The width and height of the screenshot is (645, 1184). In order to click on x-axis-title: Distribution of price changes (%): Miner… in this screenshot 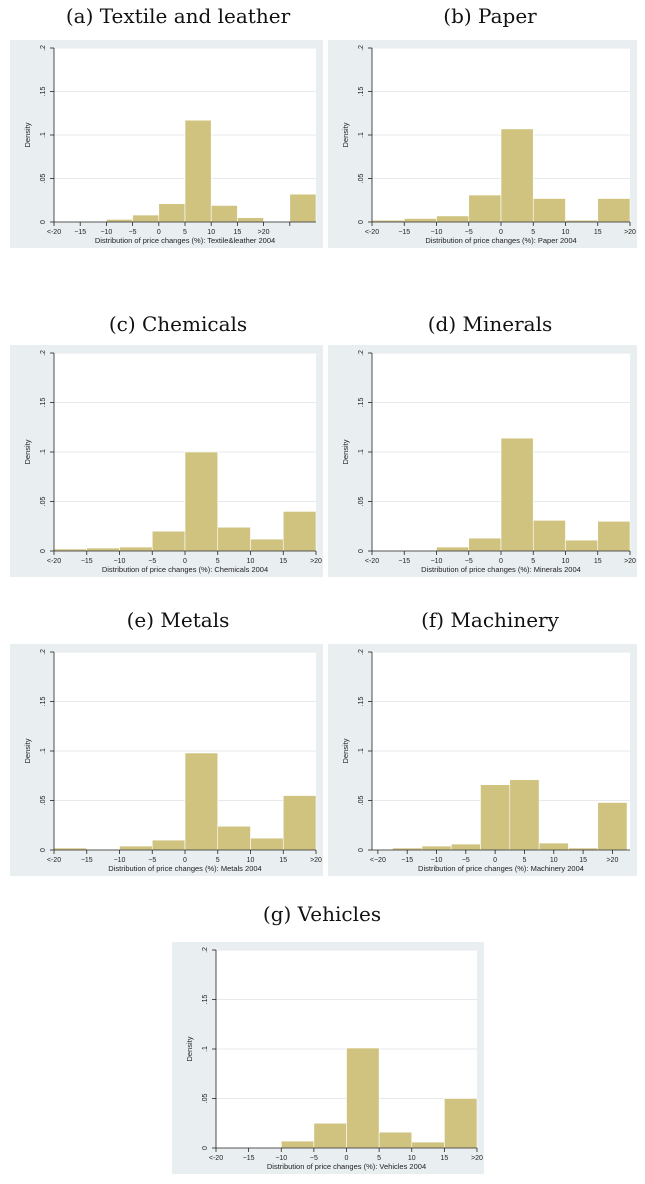, I will do `click(501, 569)`.